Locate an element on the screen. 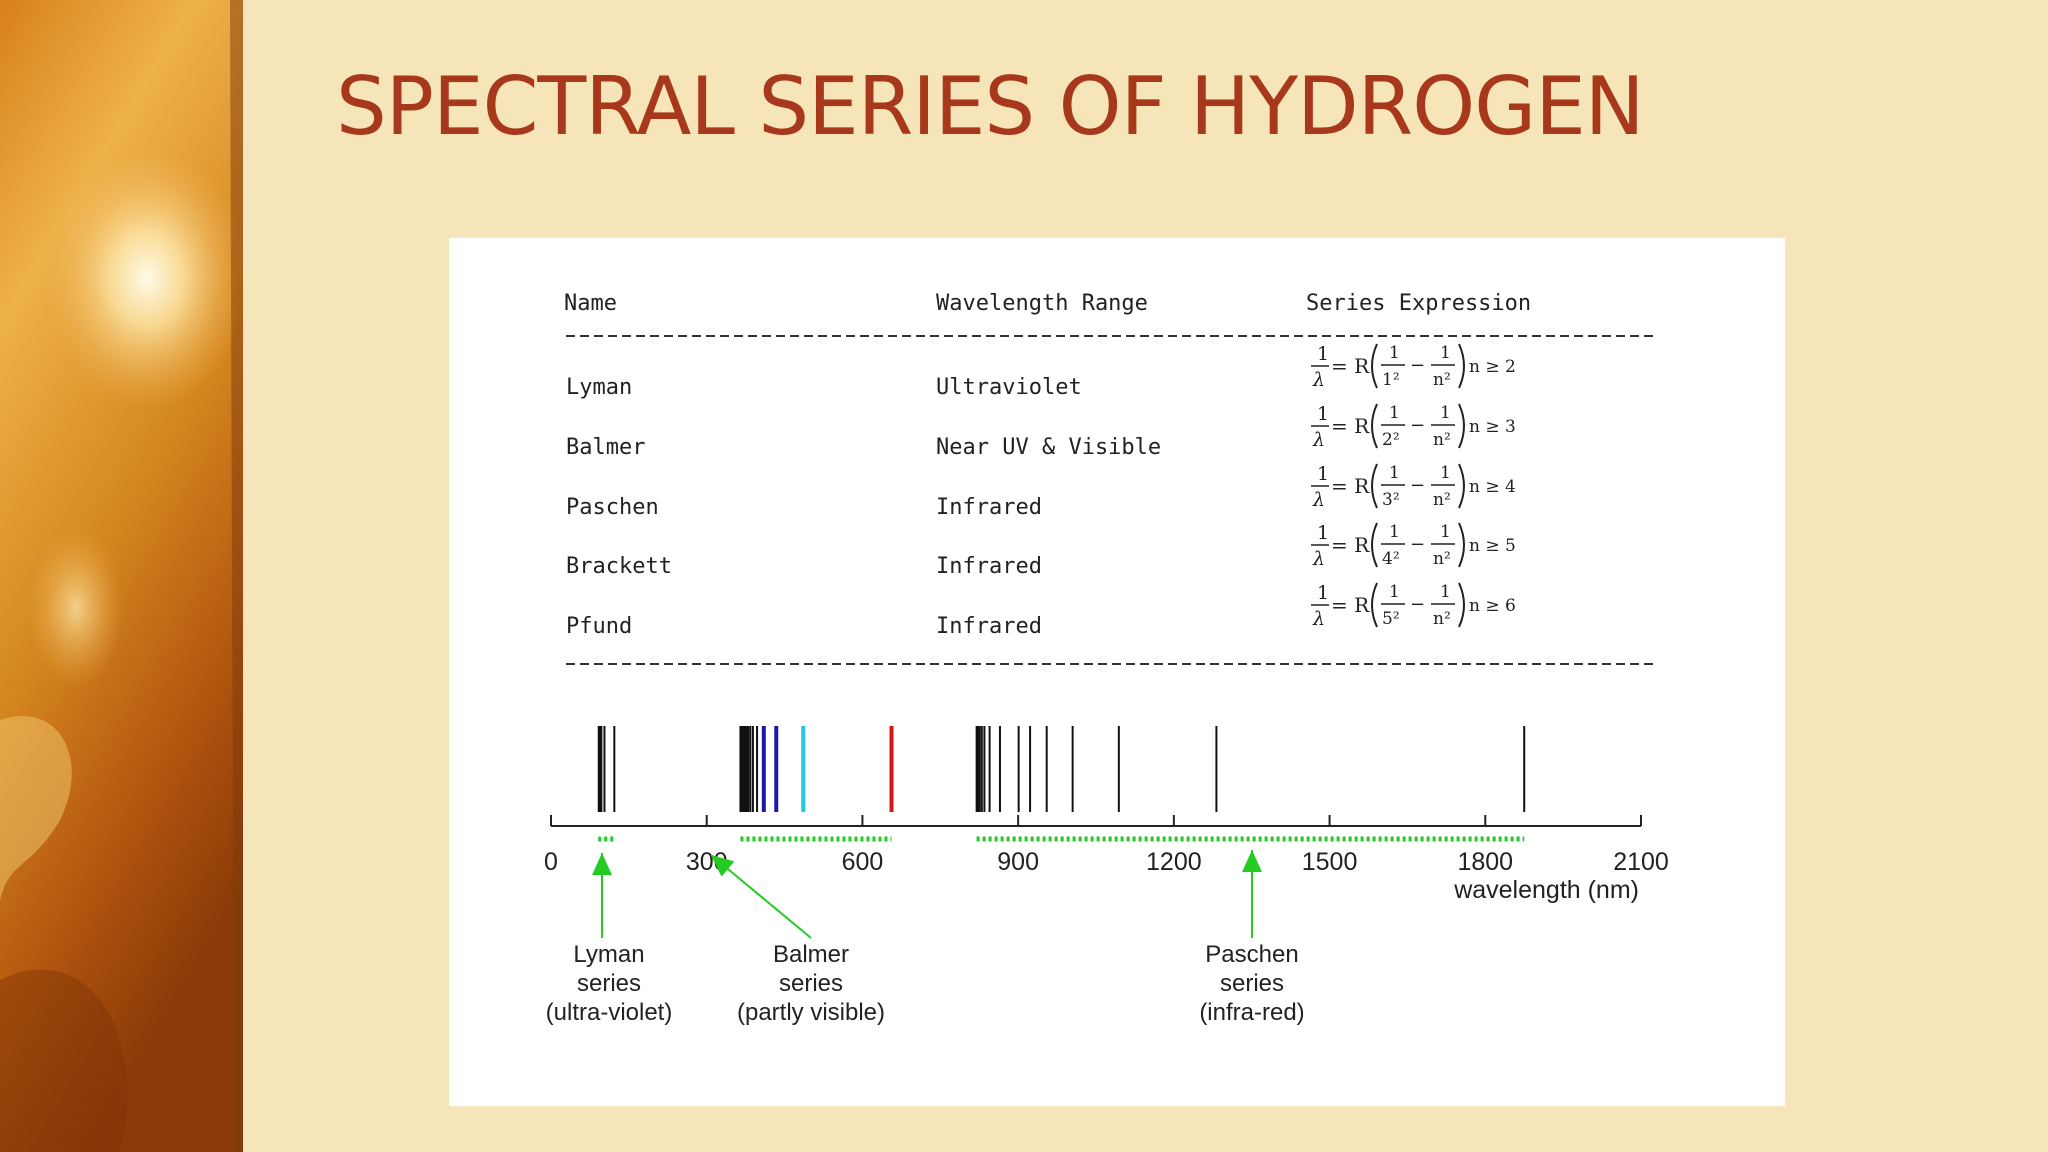 This screenshot has height=1152, width=2048. formula-condition: n ≥ 6 is located at coordinates (1492, 606).